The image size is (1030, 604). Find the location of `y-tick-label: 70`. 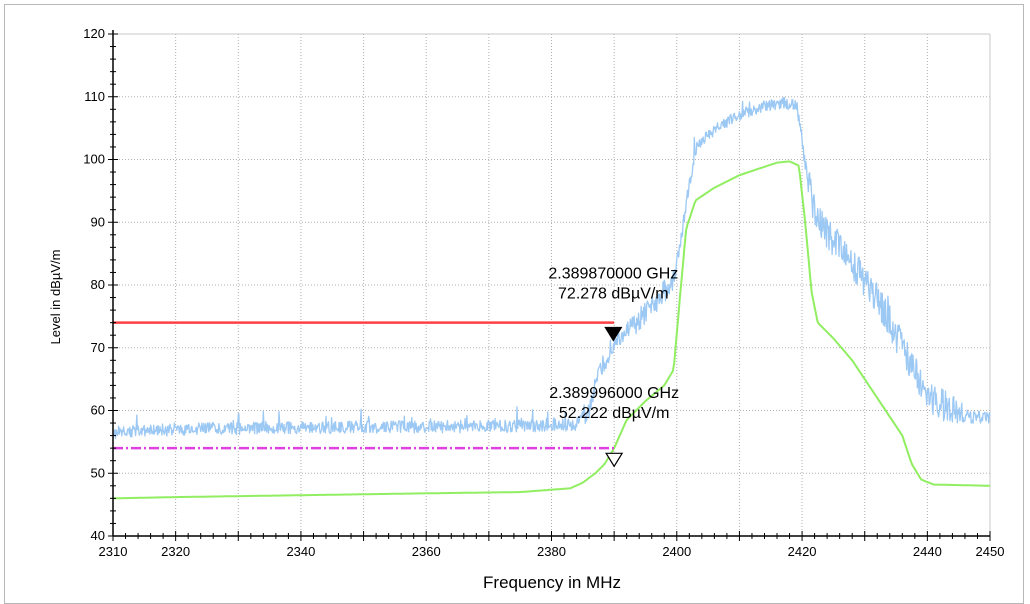

y-tick-label: 70 is located at coordinates (98, 347).